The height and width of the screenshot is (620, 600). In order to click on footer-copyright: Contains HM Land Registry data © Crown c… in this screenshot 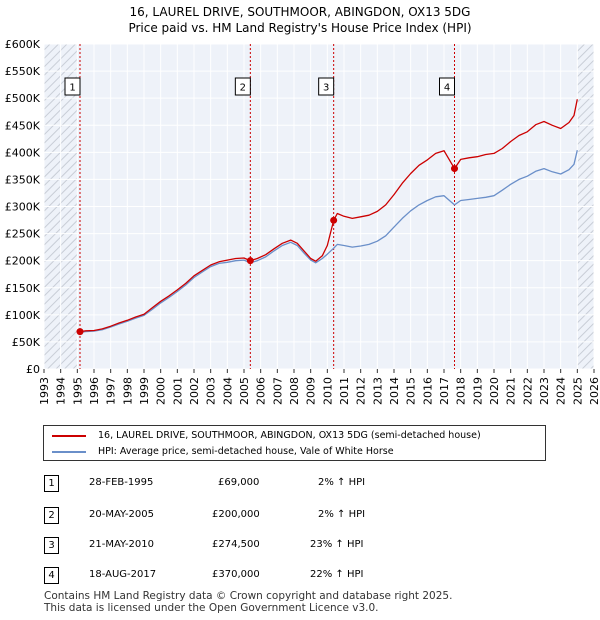, I will do `click(248, 596)`.